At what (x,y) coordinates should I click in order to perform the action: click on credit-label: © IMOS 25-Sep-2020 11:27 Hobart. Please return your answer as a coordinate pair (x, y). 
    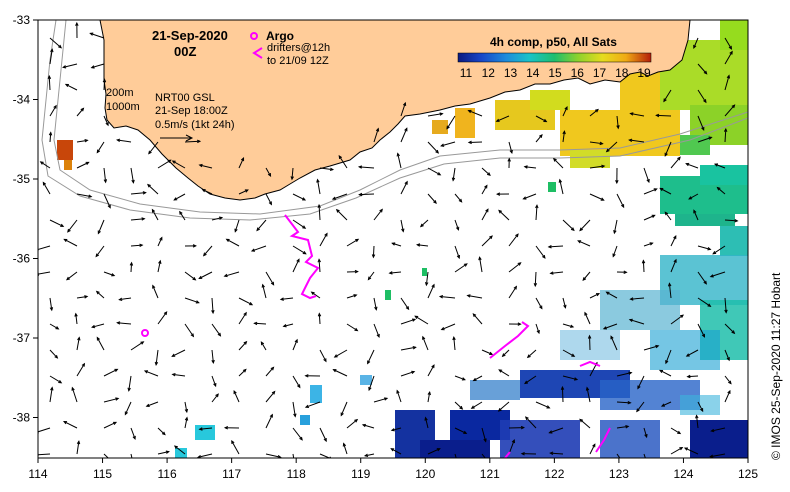
    Looking at the image, I should click on (776, 366).